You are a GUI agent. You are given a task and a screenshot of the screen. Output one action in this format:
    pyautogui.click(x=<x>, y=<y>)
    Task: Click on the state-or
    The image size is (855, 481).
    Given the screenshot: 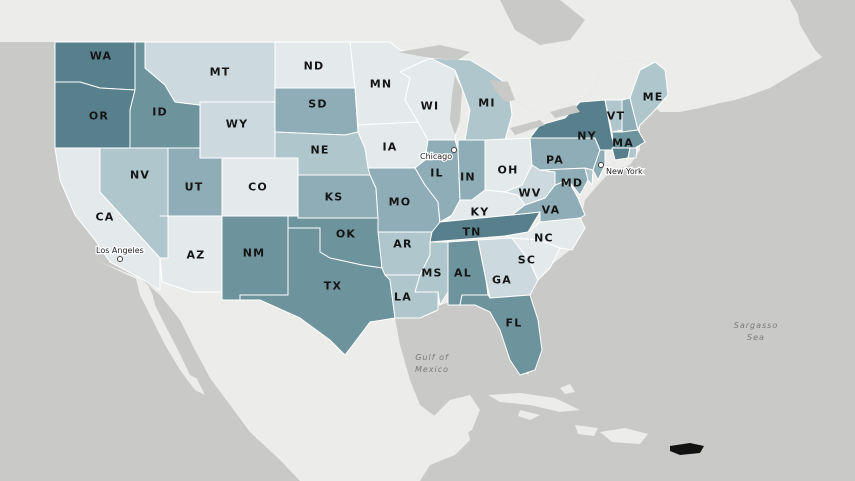 What is the action you would take?
    pyautogui.click(x=95, y=115)
    